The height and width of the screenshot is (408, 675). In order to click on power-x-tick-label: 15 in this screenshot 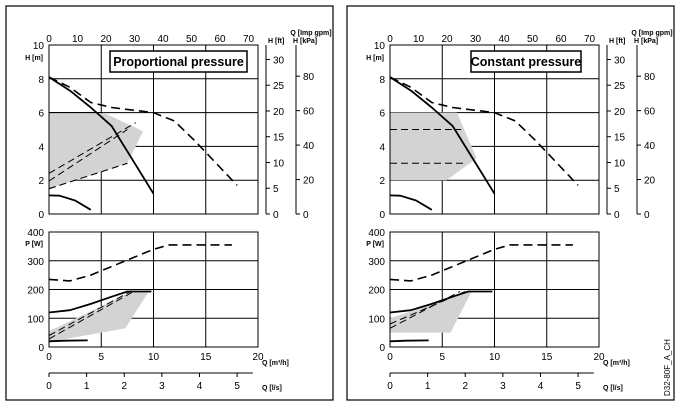, I will do `click(547, 357)`.